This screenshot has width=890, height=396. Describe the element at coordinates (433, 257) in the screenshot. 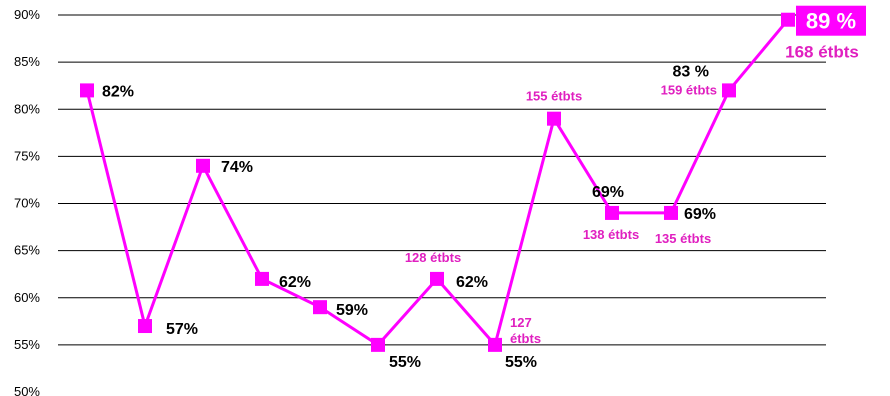

I see `count-label: 128 étbts` at that location.